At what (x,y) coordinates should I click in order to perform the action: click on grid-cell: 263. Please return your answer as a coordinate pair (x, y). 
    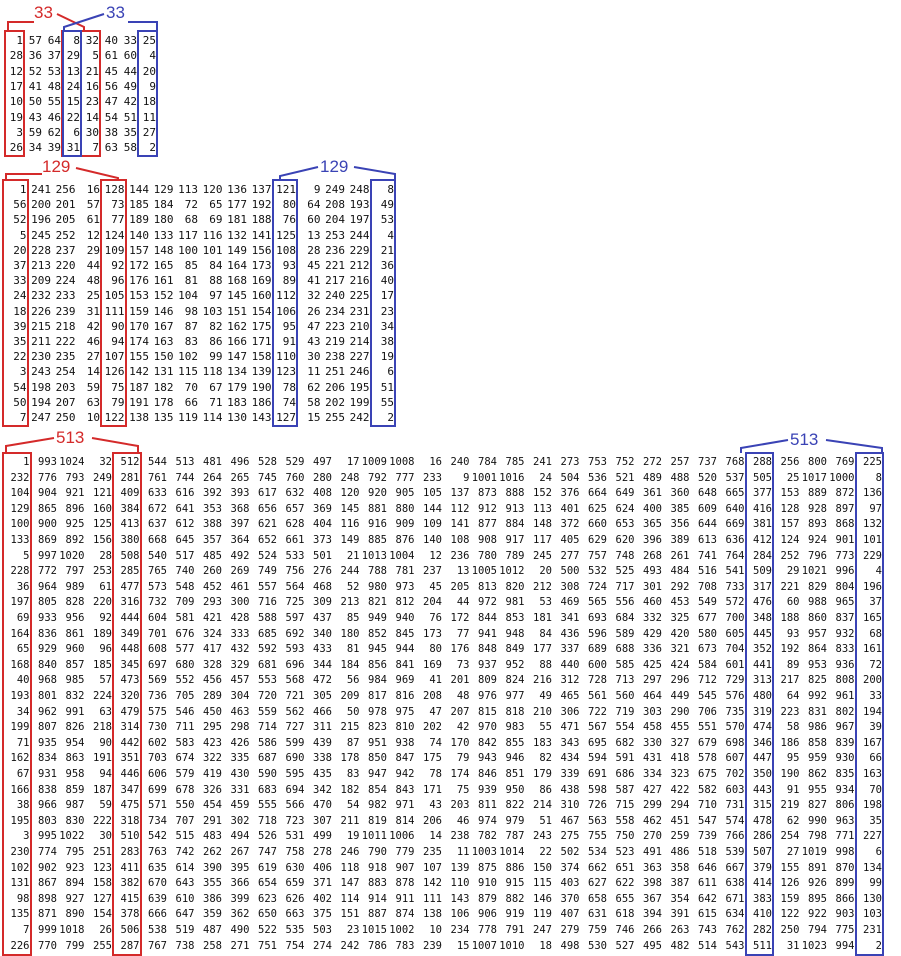
    Looking at the image, I should click on (680, 930).